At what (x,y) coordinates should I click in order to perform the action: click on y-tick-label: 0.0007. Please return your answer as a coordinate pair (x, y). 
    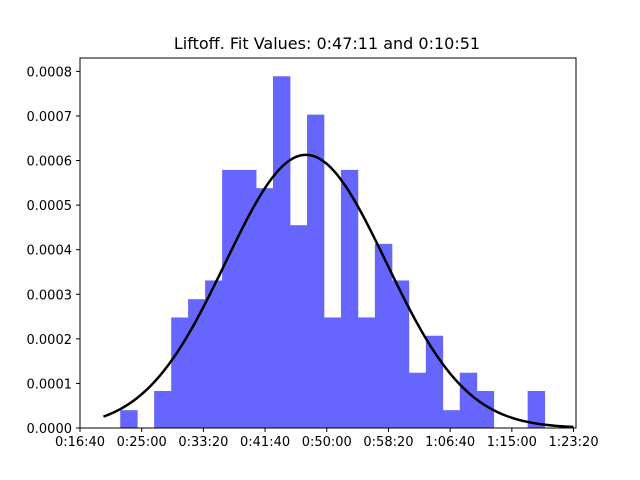
    Looking at the image, I should click on (50, 117).